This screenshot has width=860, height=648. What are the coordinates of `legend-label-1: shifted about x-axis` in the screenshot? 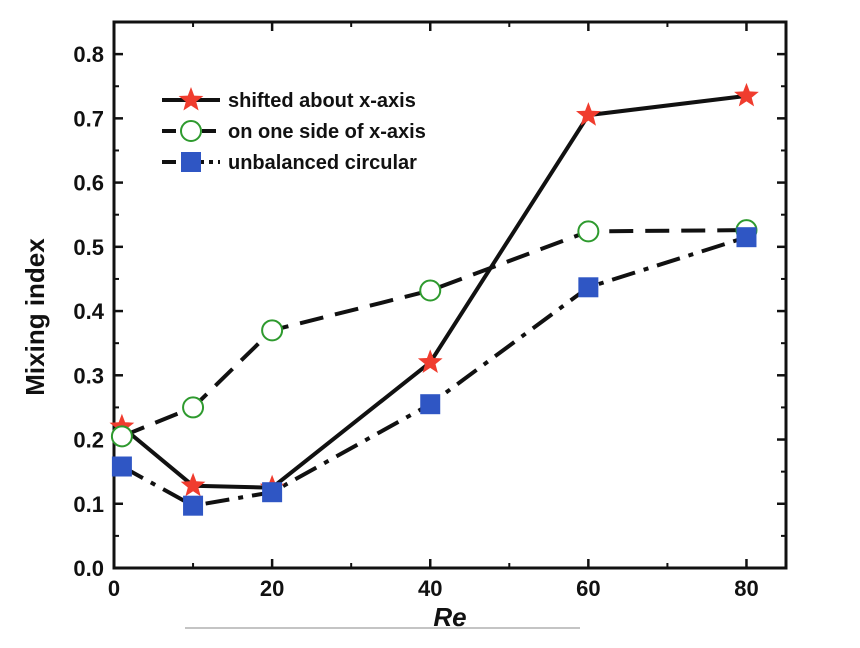 It's located at (322, 101).